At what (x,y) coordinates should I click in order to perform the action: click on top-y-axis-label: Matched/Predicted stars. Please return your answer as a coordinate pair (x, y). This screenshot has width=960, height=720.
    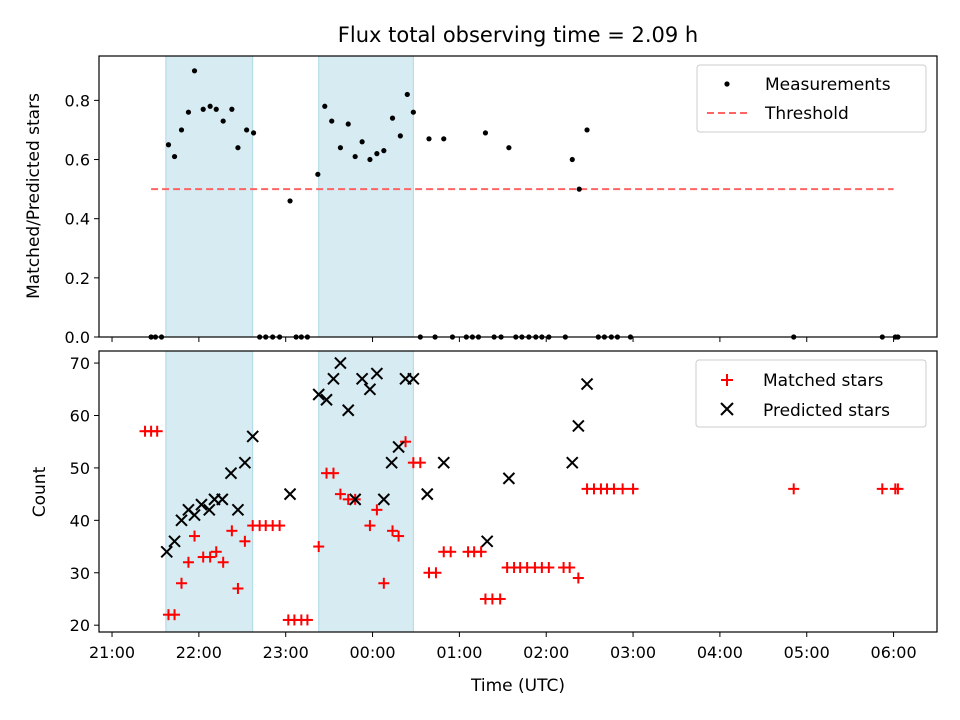
    Looking at the image, I should click on (34, 196).